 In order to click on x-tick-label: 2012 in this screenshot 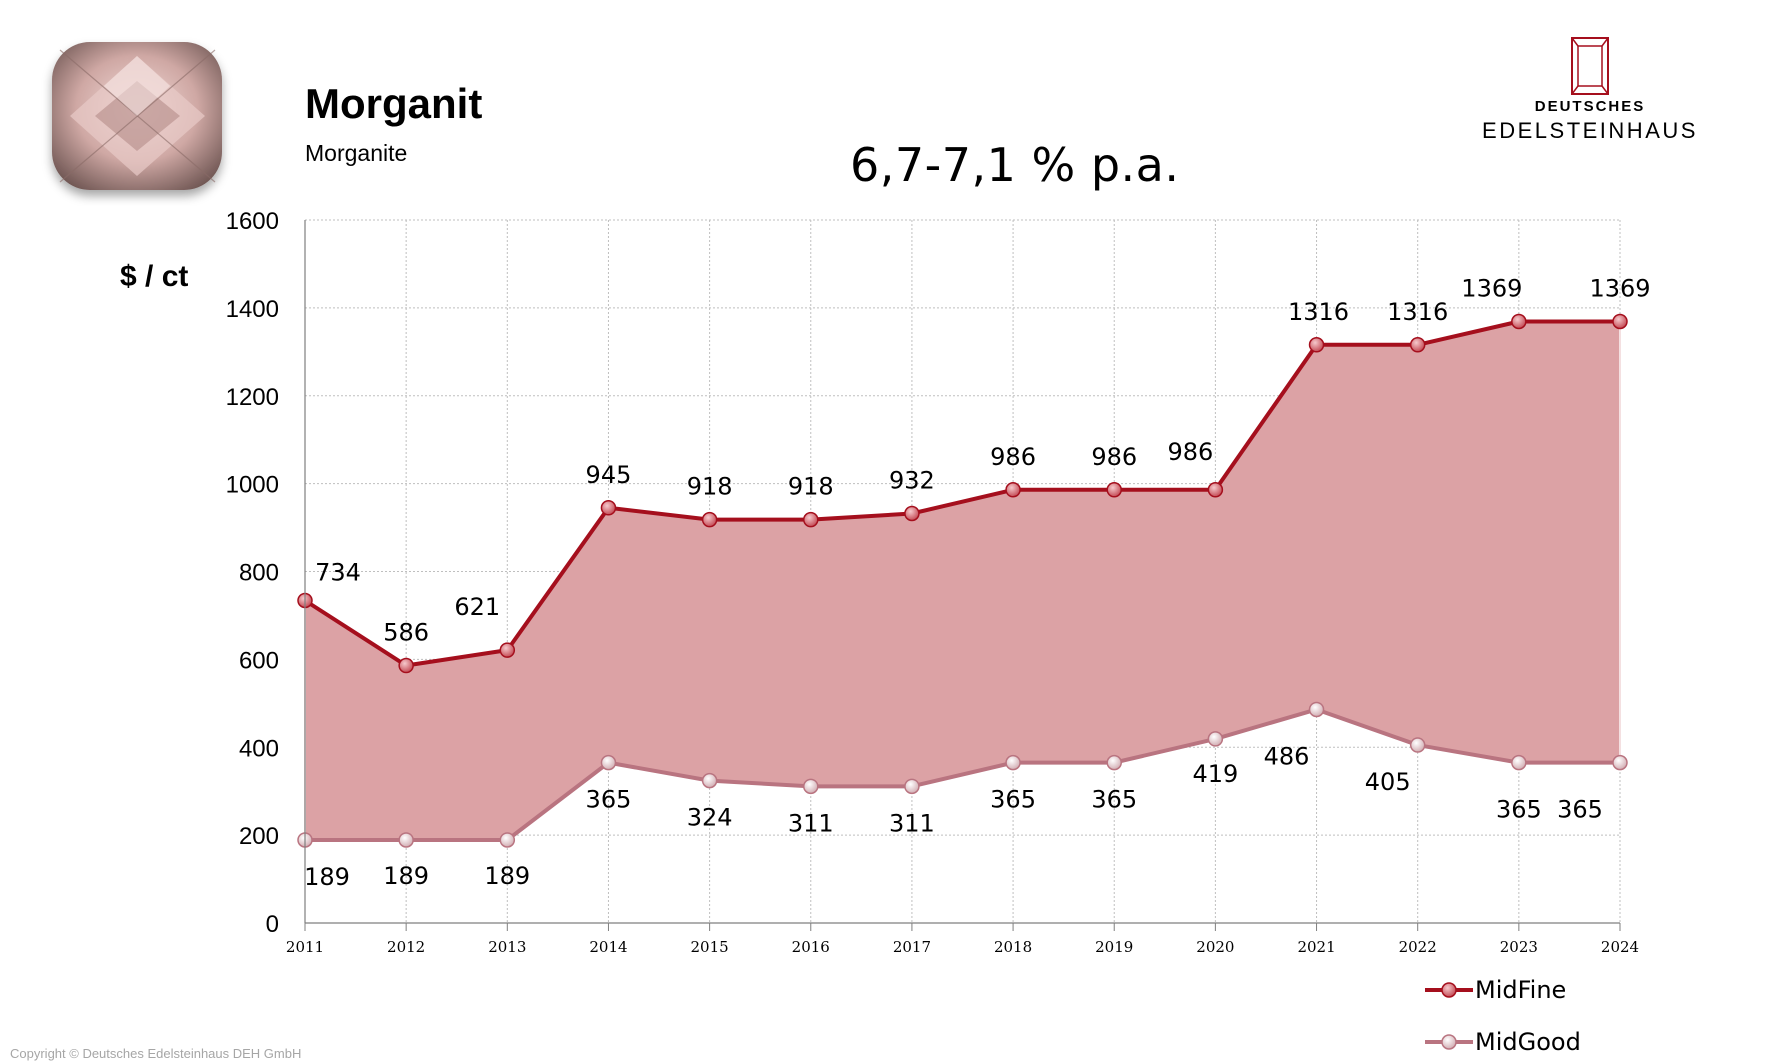, I will do `click(406, 947)`.